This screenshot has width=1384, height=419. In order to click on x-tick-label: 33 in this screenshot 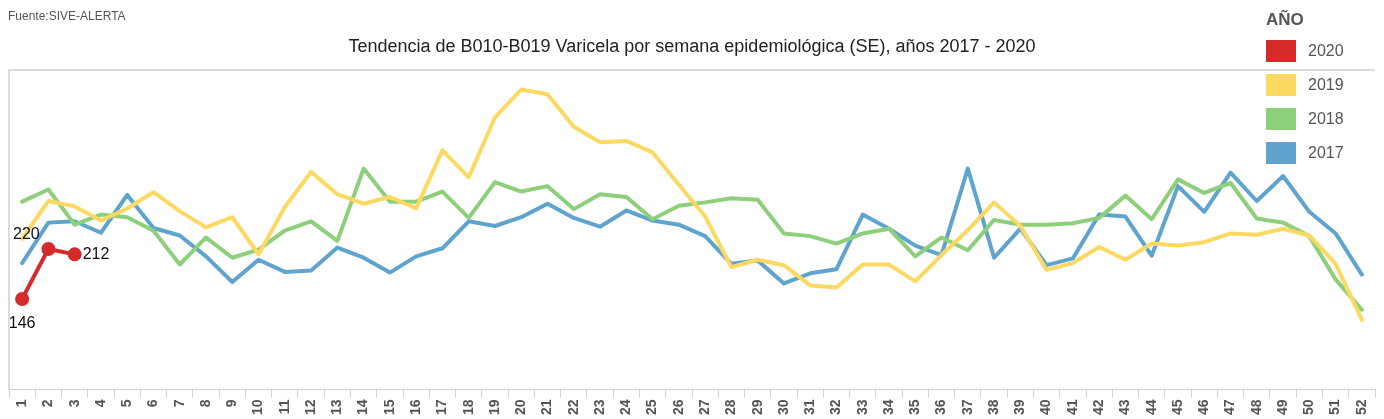, I will do `click(861, 407)`.